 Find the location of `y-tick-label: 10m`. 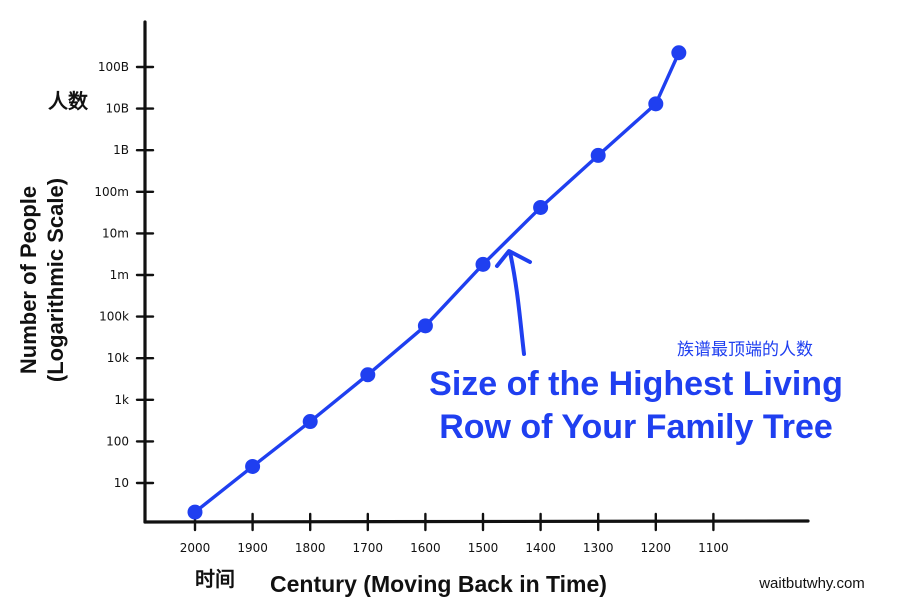

y-tick-label: 10m is located at coordinates (115, 233).